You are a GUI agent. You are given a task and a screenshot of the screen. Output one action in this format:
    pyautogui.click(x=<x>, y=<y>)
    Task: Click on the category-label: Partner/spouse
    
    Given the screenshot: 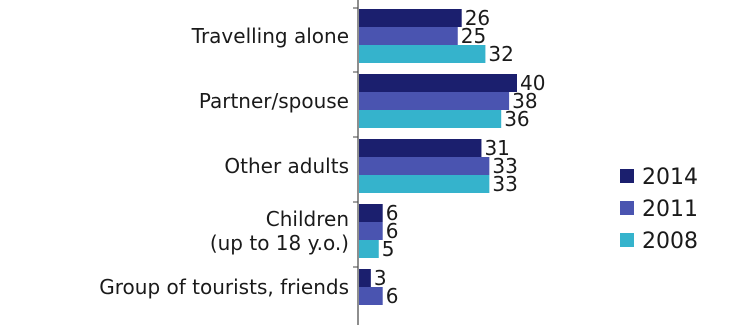 What is the action you would take?
    pyautogui.click(x=274, y=101)
    